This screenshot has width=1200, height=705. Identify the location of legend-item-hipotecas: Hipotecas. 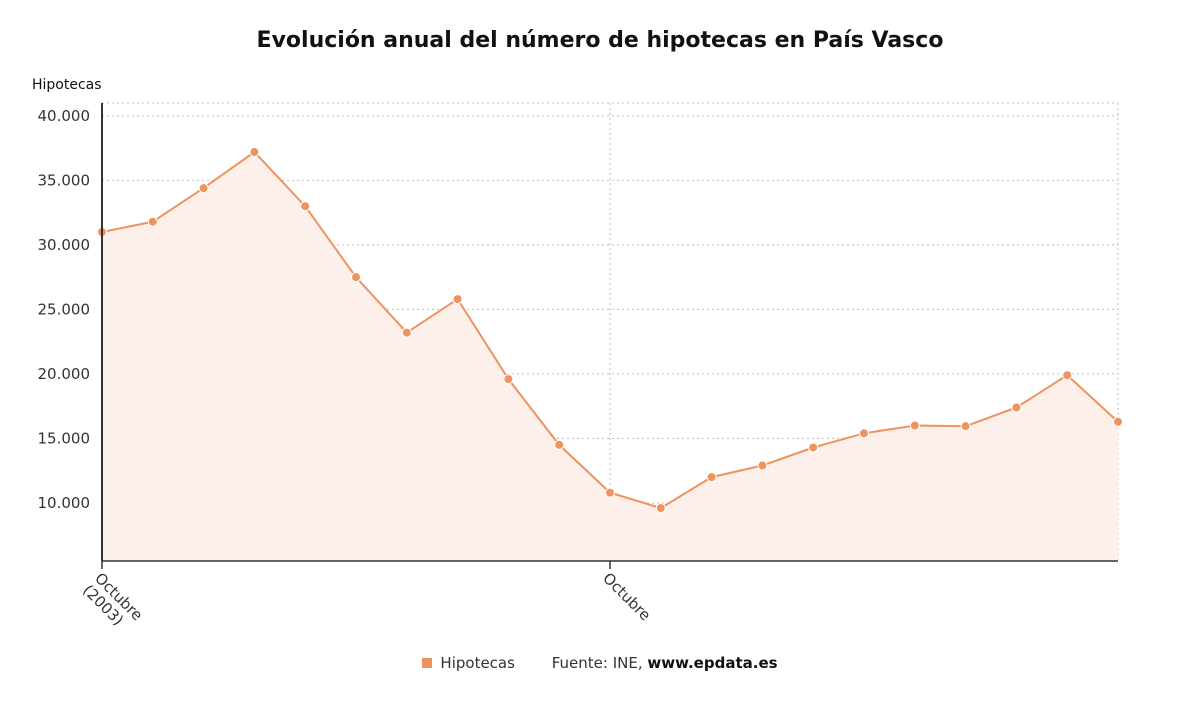
(468, 663).